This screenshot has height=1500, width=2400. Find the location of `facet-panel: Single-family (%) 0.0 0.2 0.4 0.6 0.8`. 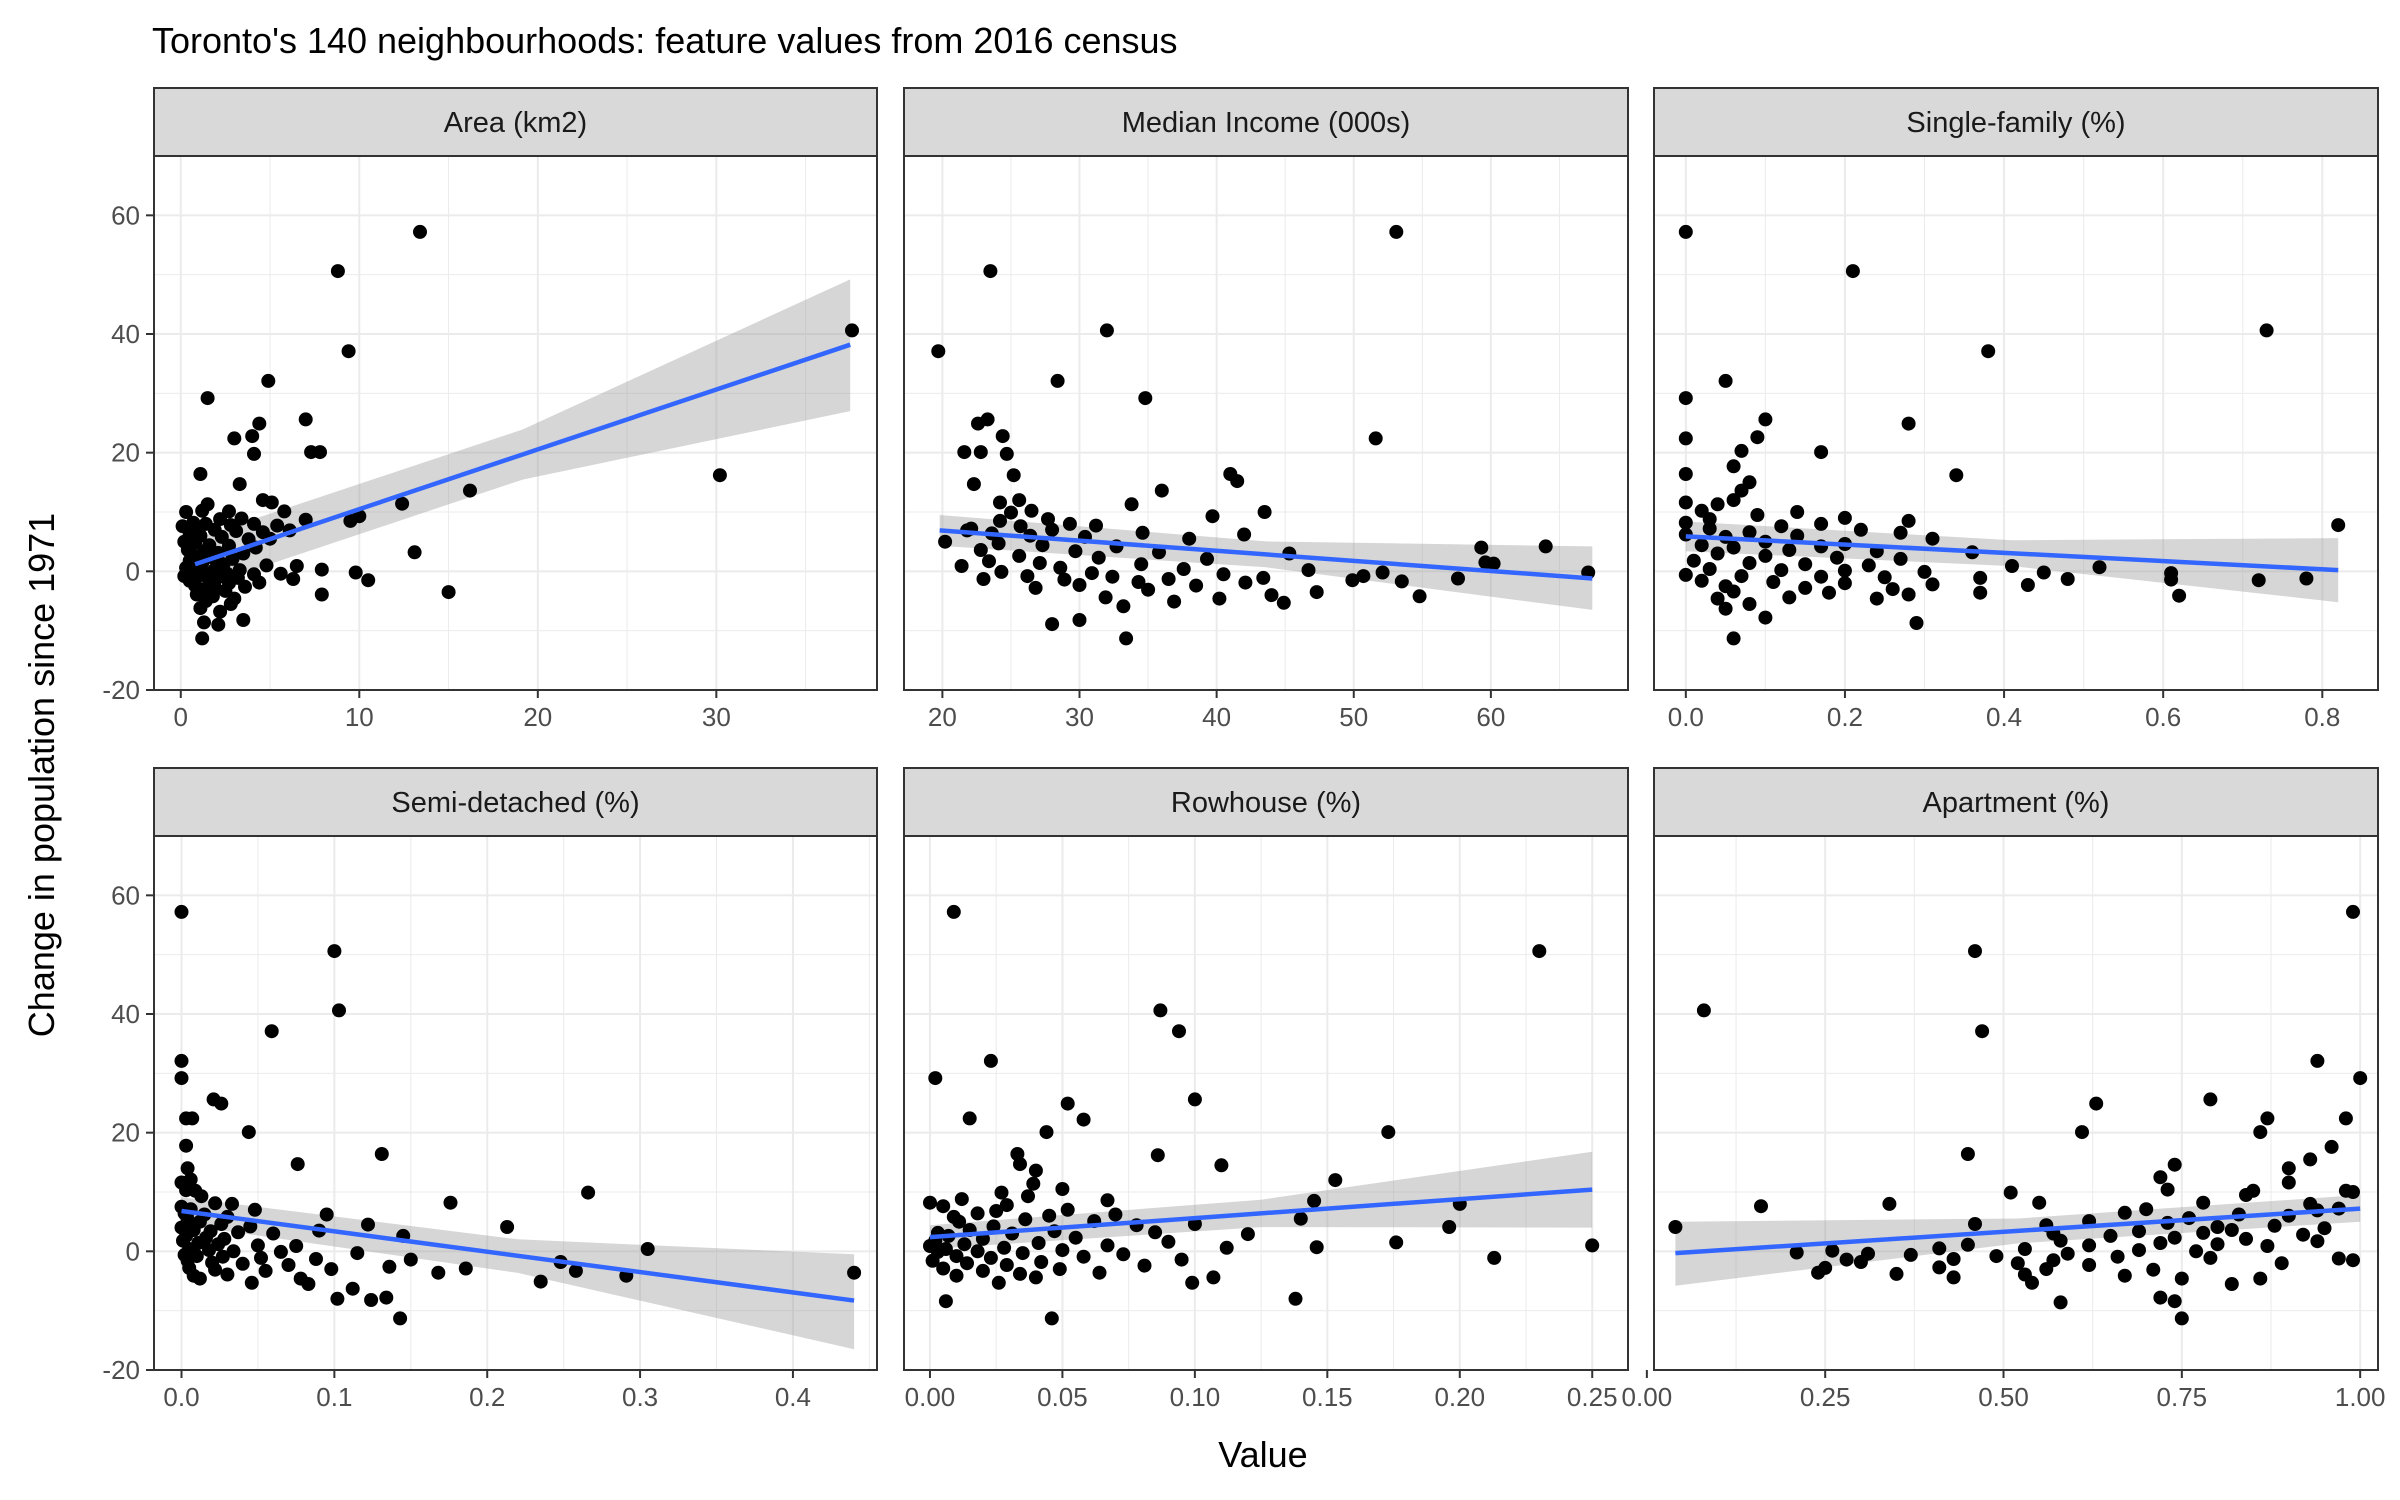

facet-panel: Single-family (%) 0.0 0.2 0.4 0.6 0.8 is located at coordinates (2016, 409).